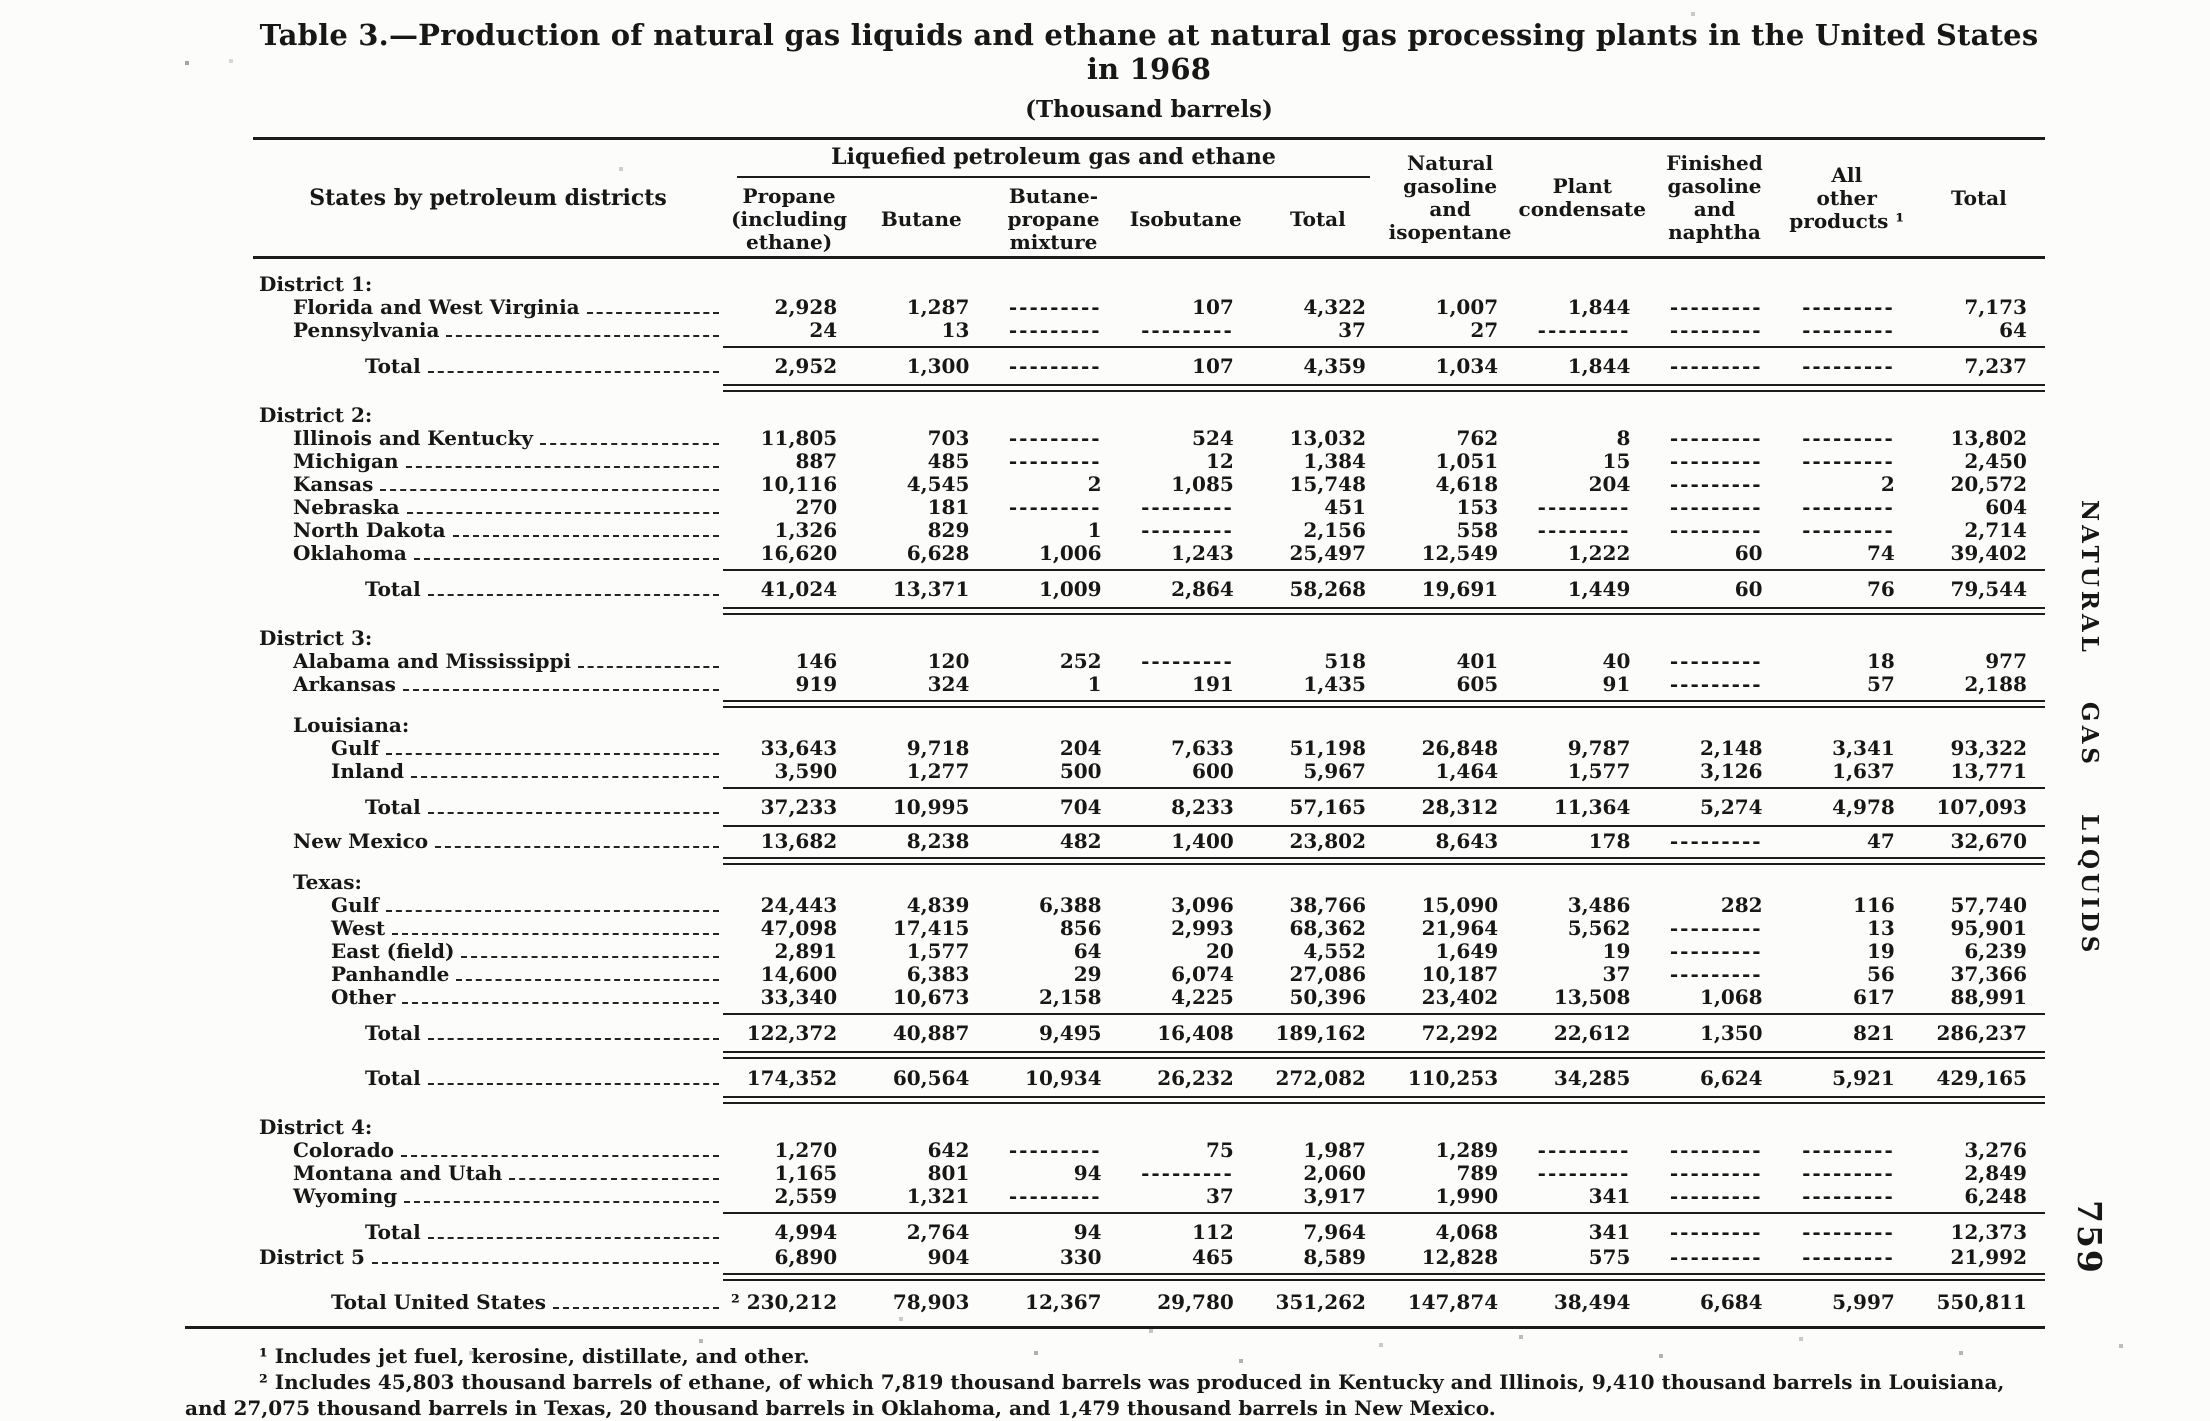 Image resolution: width=2210 pixels, height=1421 pixels. What do you see at coordinates (1460, 928) in the screenshot?
I see `value-cell: 21,964` at bounding box center [1460, 928].